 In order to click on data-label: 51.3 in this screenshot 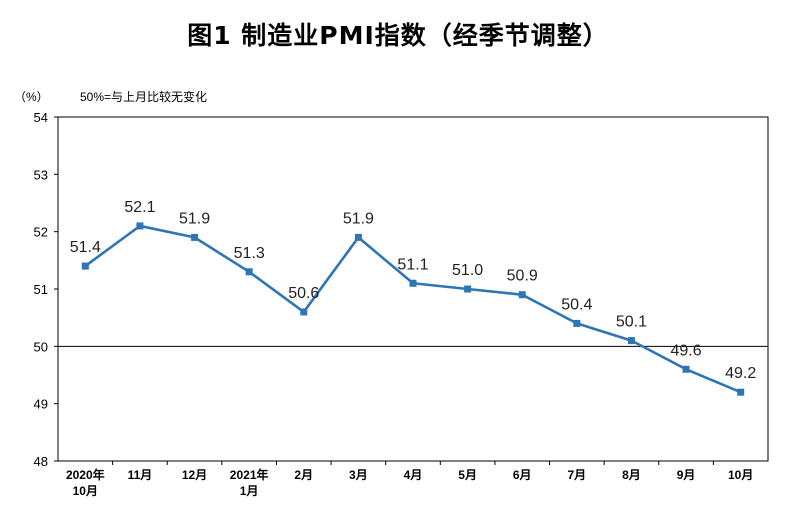, I will do `click(249, 253)`.